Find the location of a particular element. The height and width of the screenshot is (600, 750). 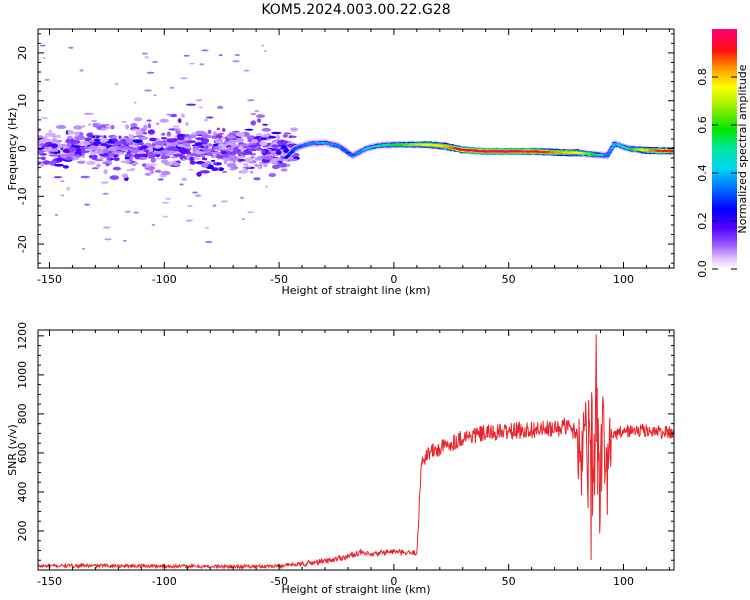

x-tick-label: -150 is located at coordinates (49, 279).